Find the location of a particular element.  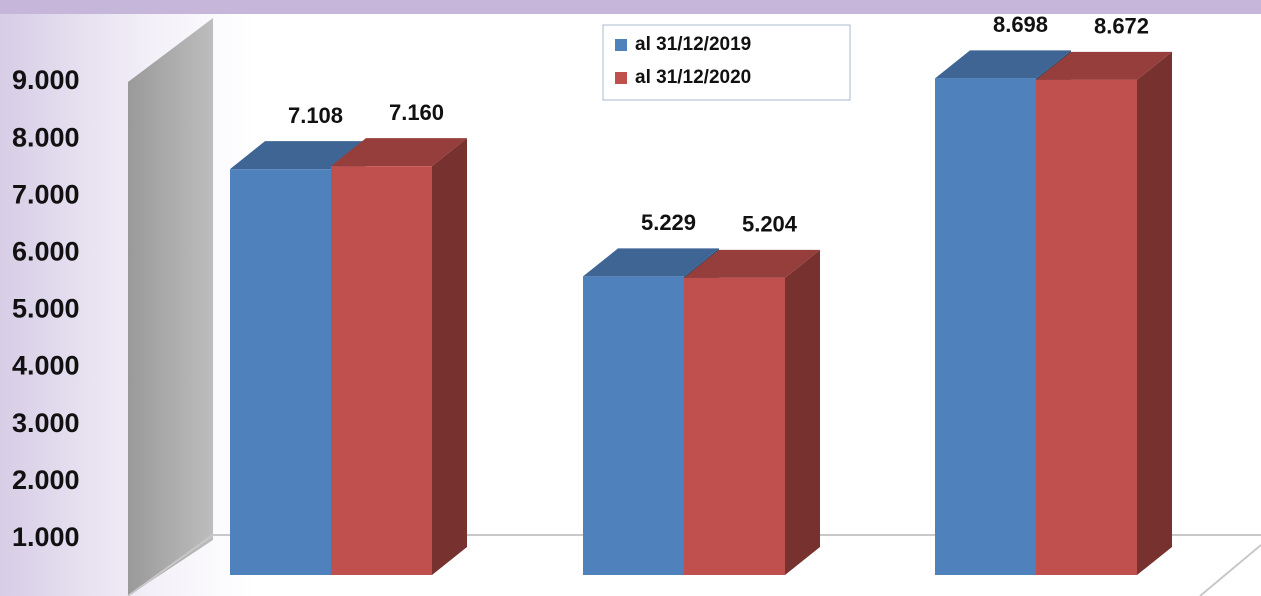

legend is located at coordinates (726, 62).